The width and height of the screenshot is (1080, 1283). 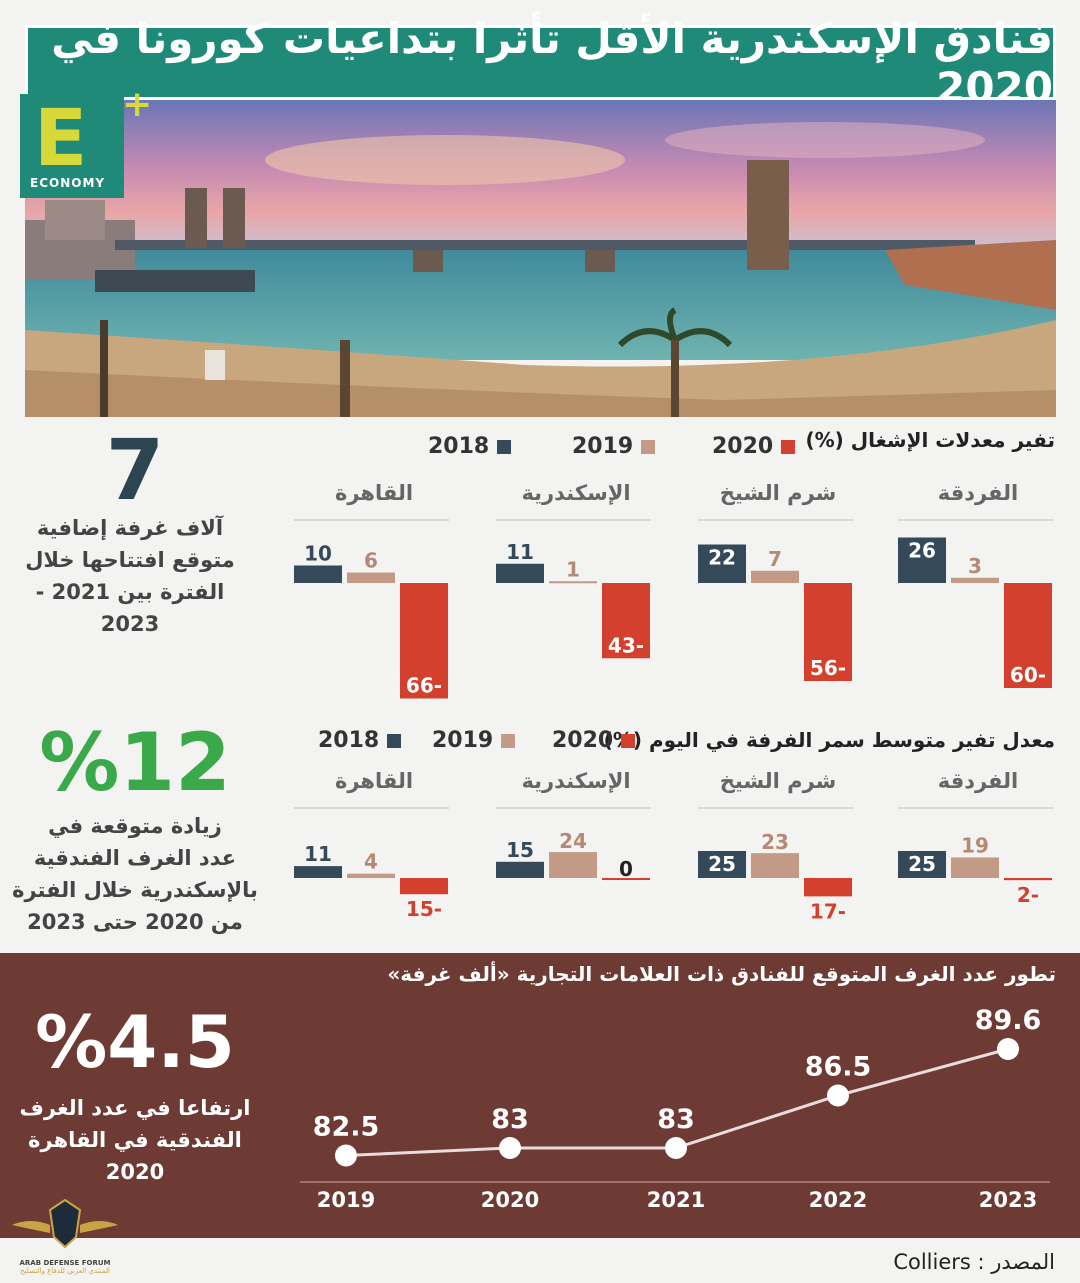 What do you see at coordinates (346, 1127) in the screenshot?
I see `data-label: 82.5` at bounding box center [346, 1127].